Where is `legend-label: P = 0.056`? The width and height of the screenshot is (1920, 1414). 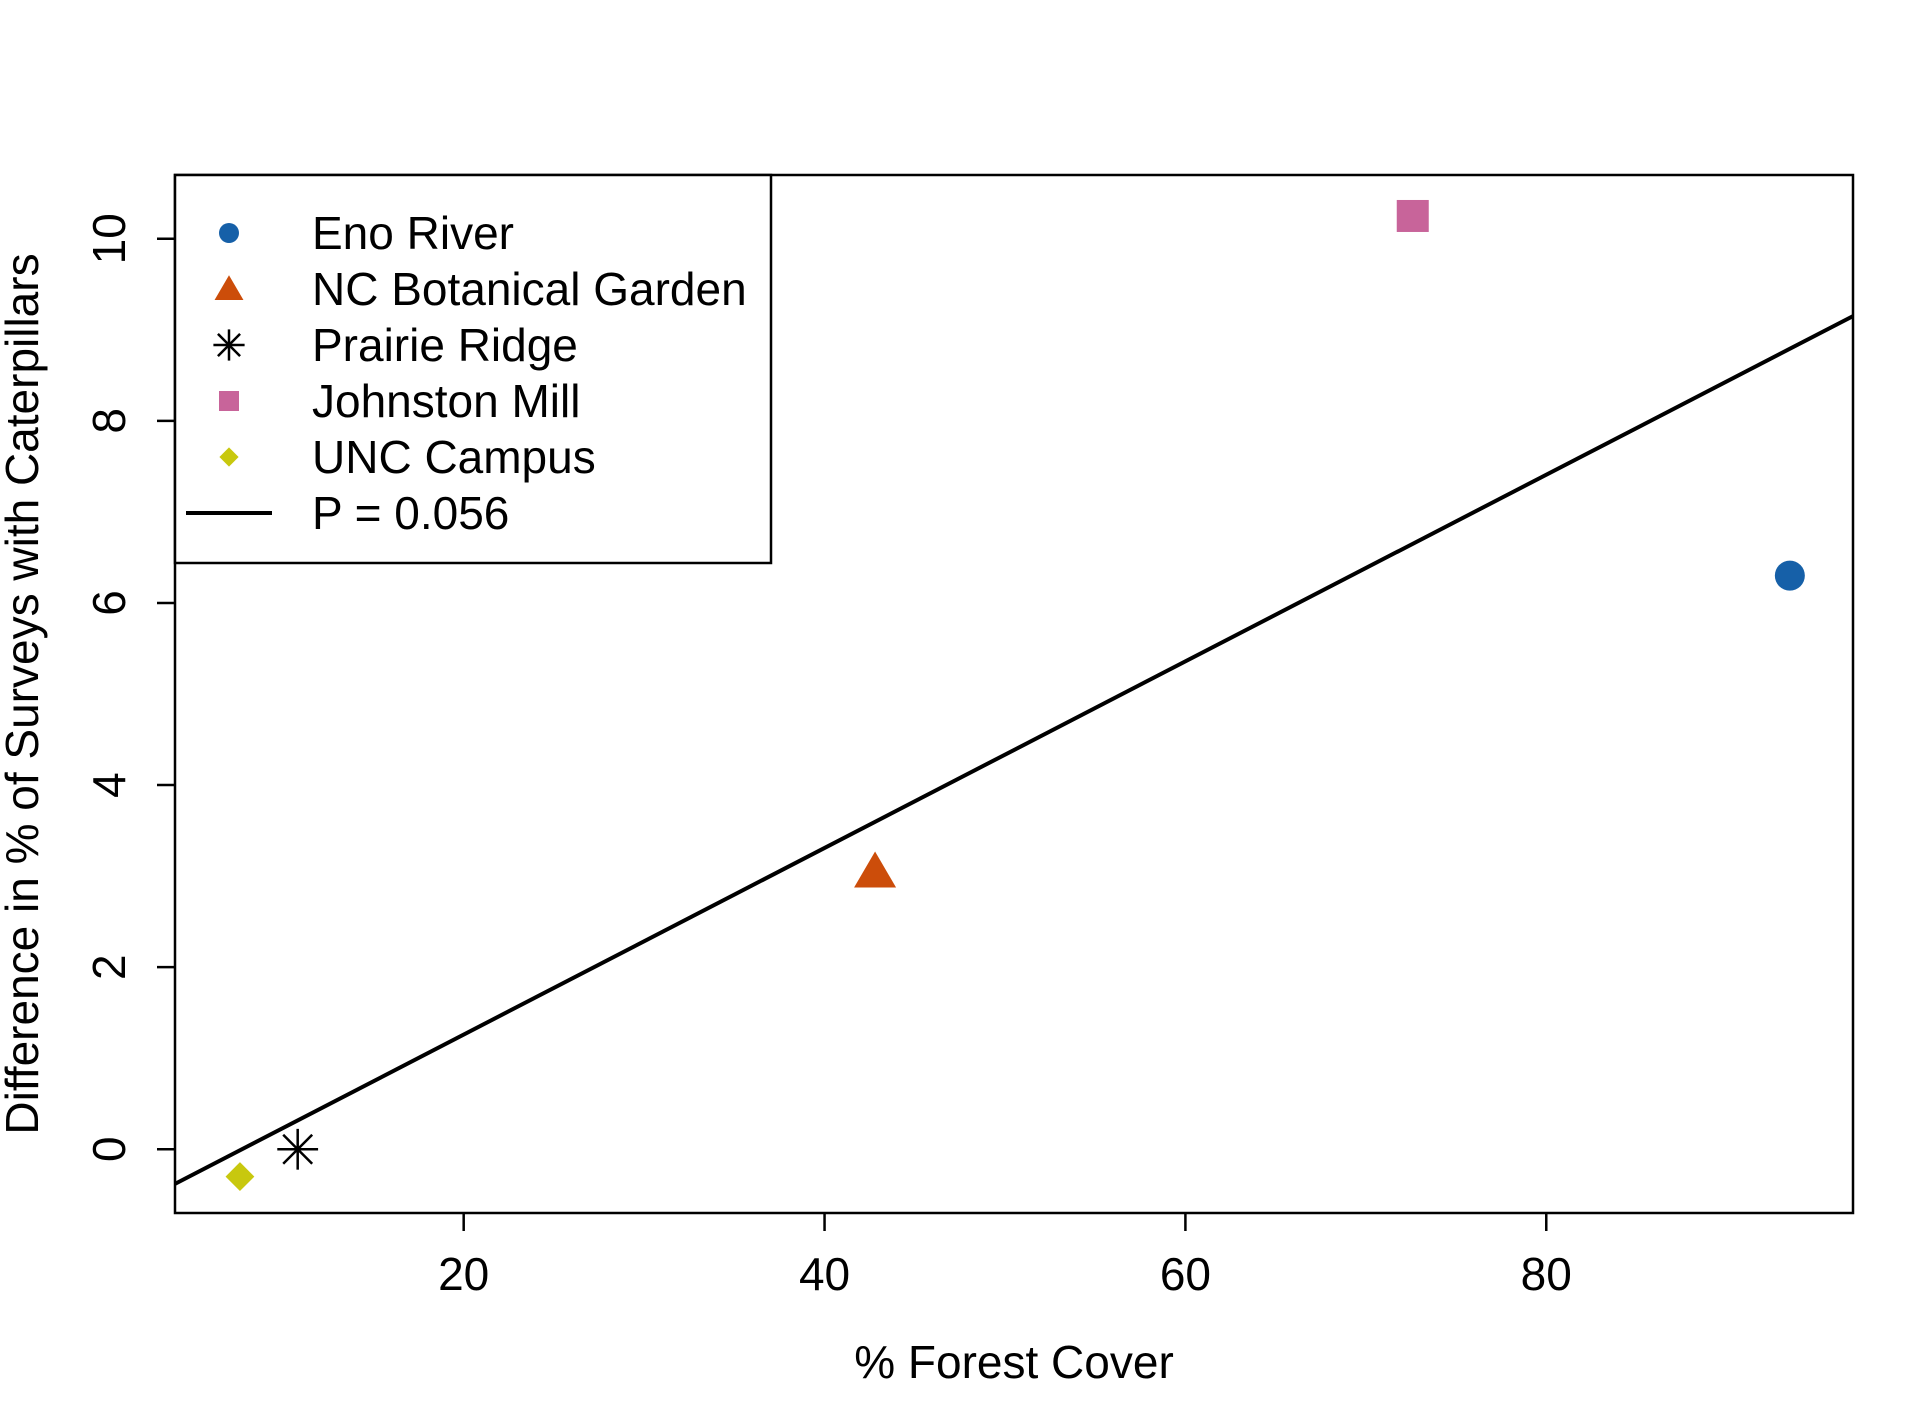 legend-label: P = 0.056 is located at coordinates (410, 513).